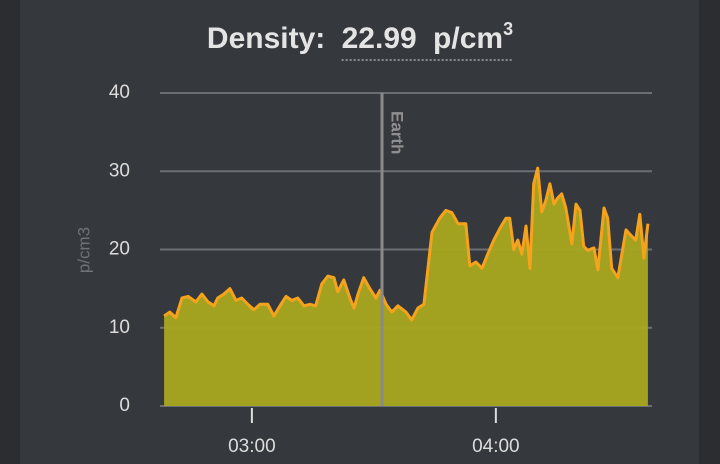  I want to click on chart-title: Density: 22.99 p/cm3, so click(360, 37).